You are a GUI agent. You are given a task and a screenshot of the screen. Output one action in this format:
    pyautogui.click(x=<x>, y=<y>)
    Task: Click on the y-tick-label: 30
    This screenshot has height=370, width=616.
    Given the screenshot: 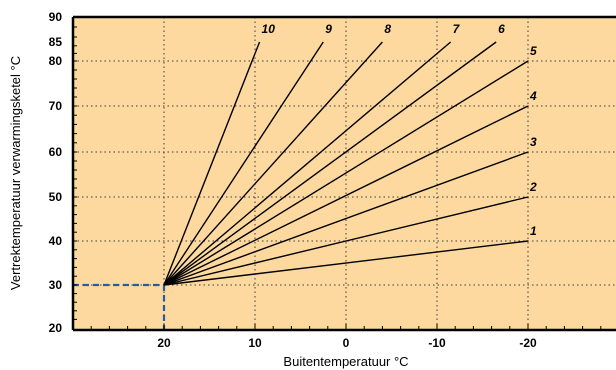 What is the action you would take?
    pyautogui.click(x=56, y=285)
    